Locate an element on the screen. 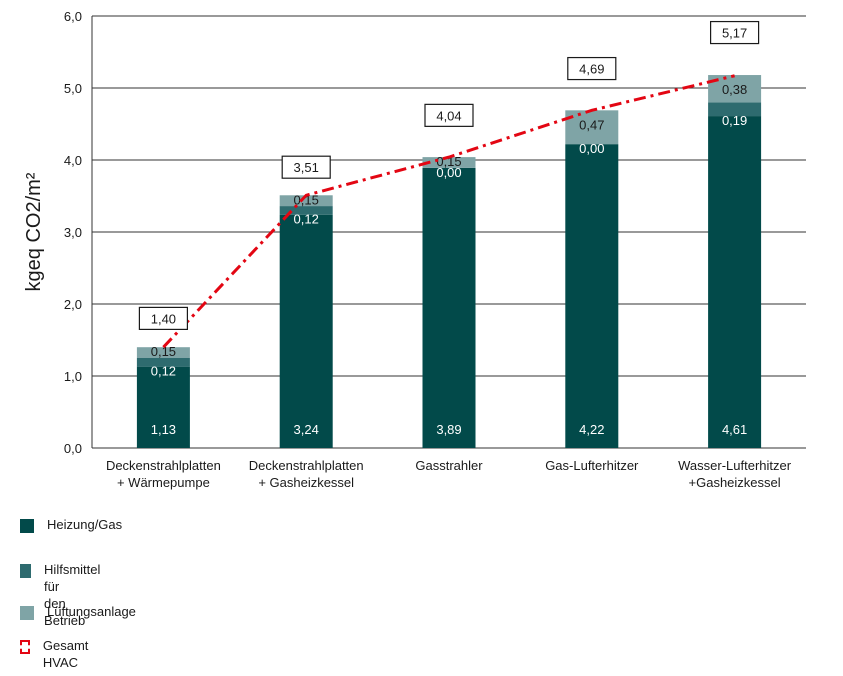 The height and width of the screenshot is (676, 843). x-tick-label: Gasstrahler is located at coordinates (449, 465).